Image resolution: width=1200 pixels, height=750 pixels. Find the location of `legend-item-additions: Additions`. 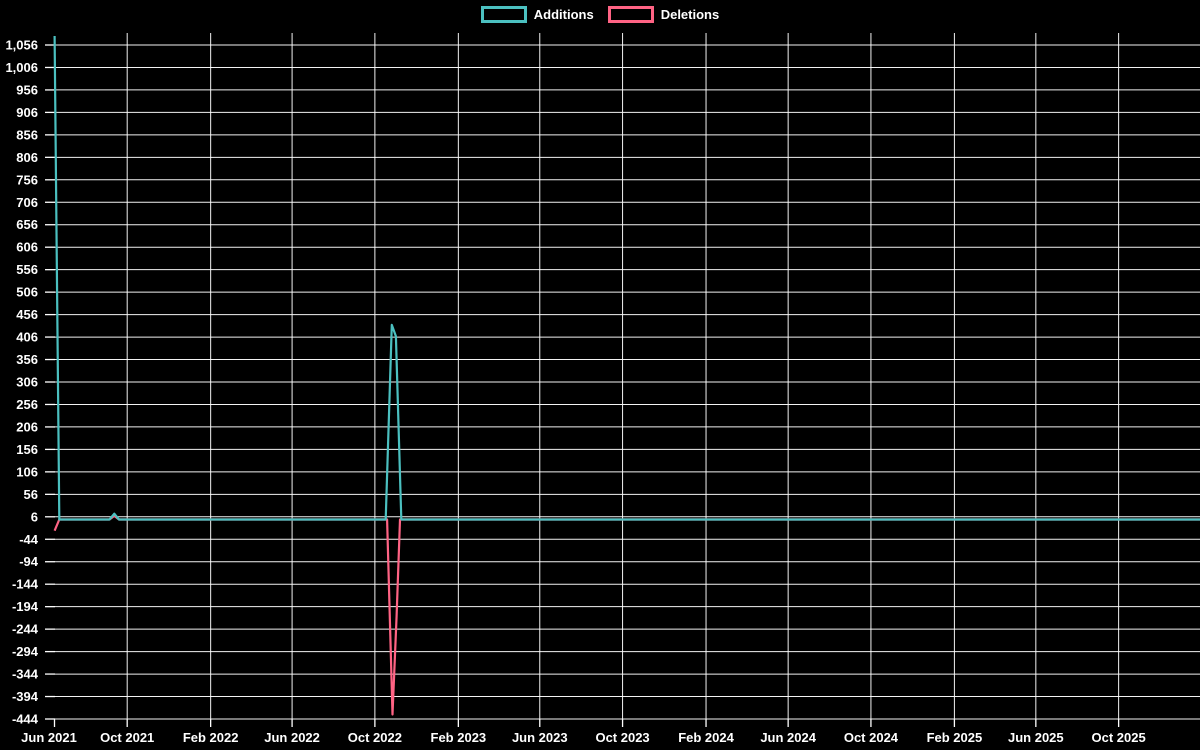

legend-item-additions: Additions is located at coordinates (537, 14).